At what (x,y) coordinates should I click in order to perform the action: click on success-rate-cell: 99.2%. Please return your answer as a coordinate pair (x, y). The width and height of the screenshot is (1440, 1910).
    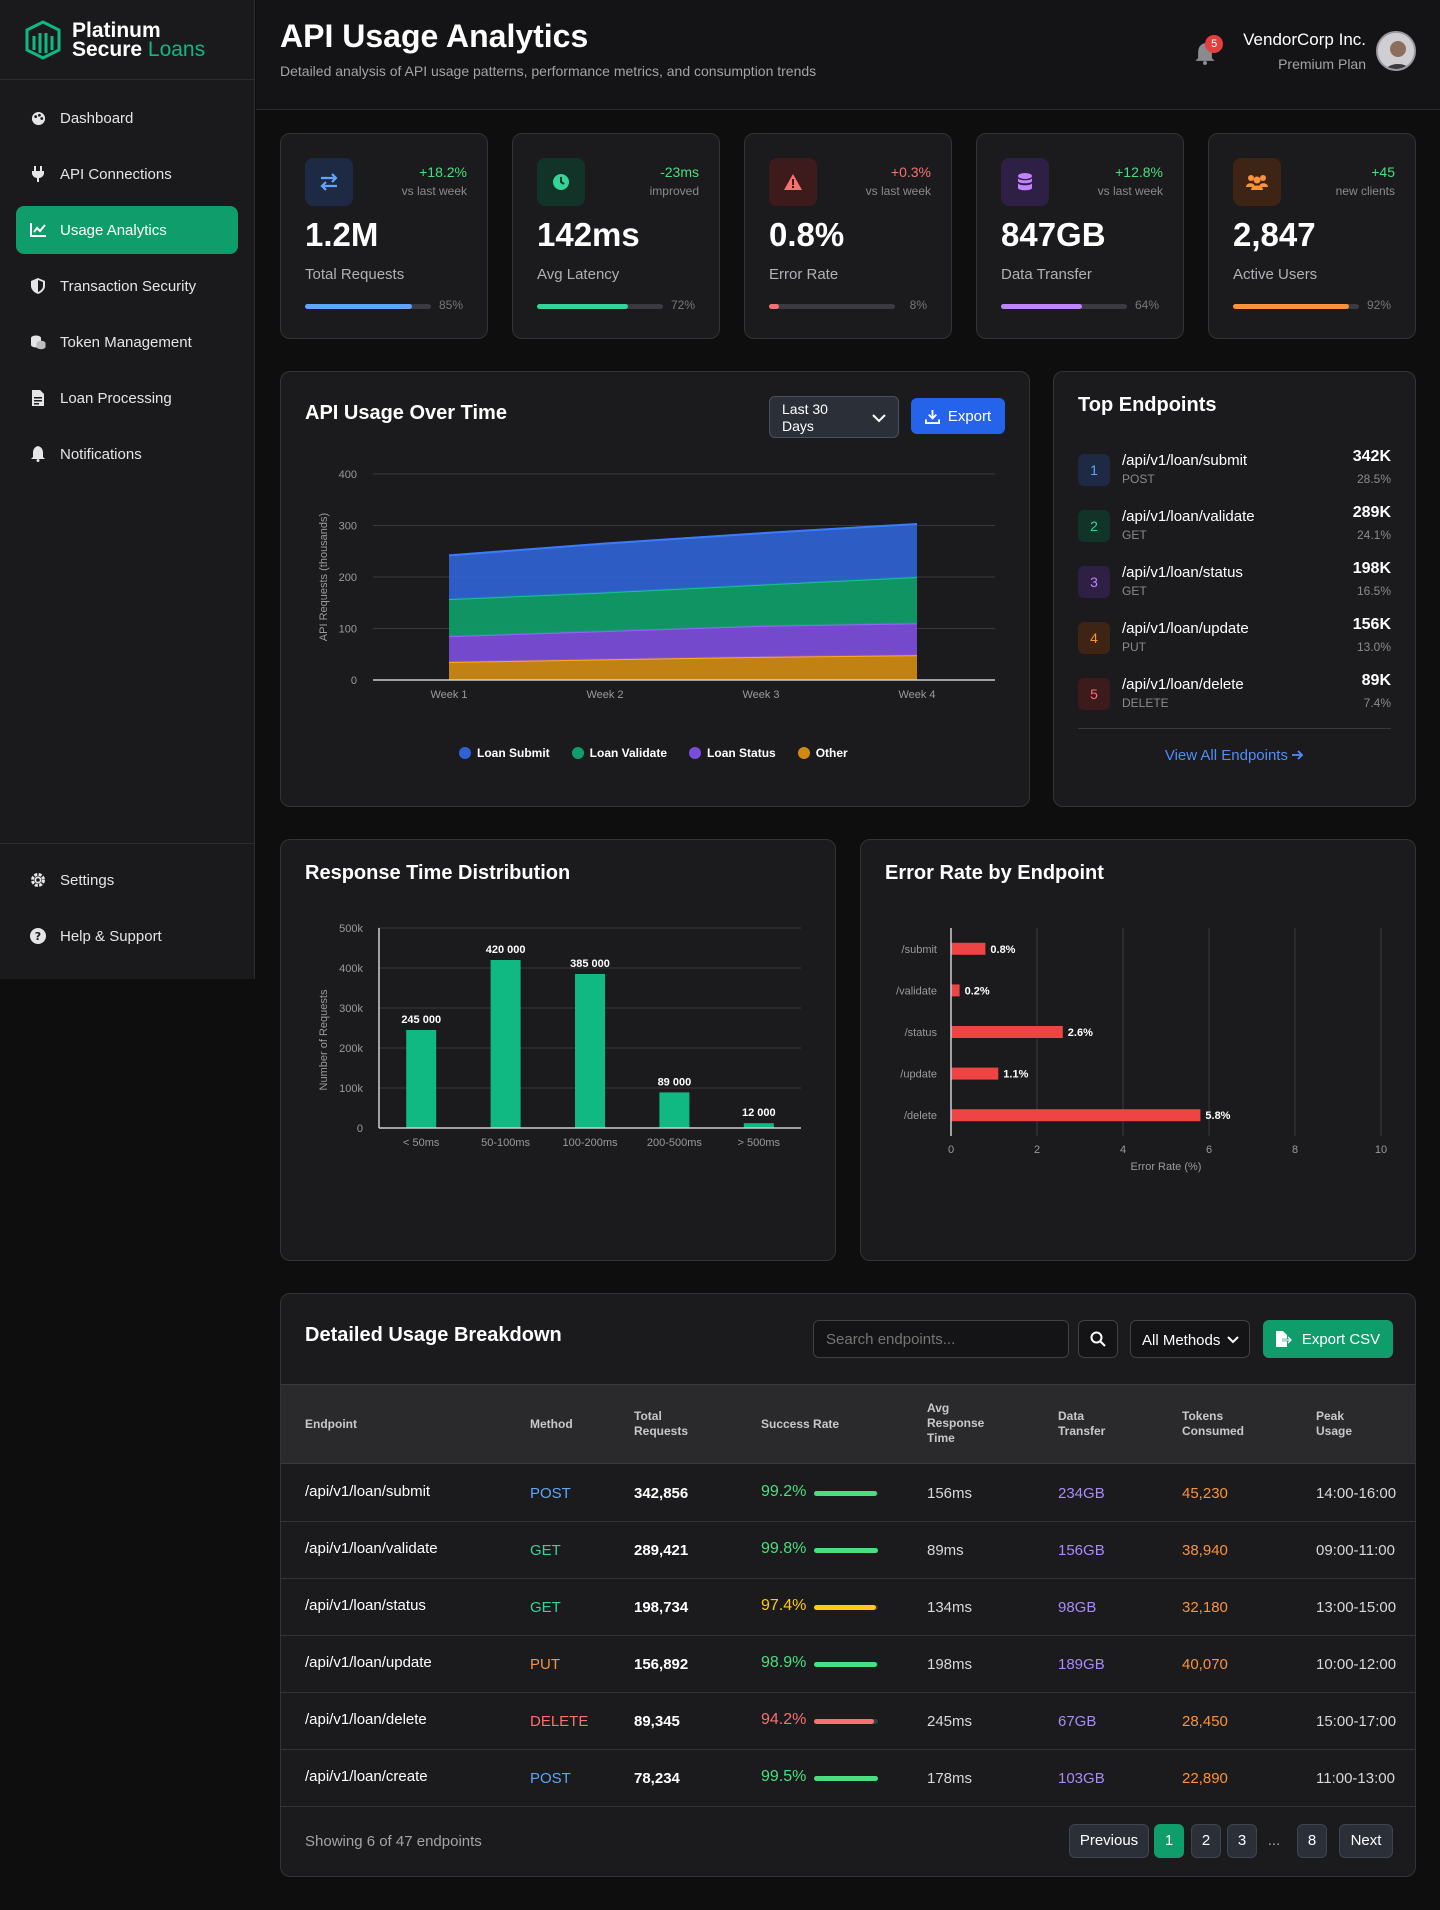
    Looking at the image, I should click on (784, 1491).